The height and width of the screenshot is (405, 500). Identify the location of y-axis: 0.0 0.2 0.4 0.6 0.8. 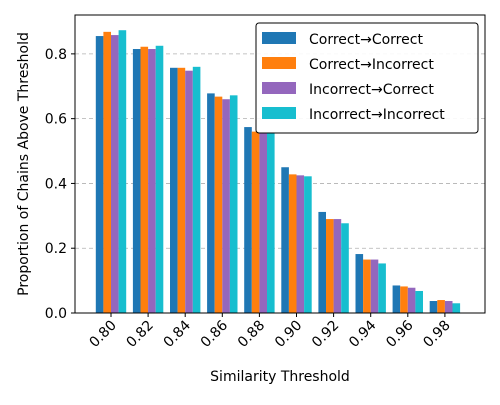
(60, 184).